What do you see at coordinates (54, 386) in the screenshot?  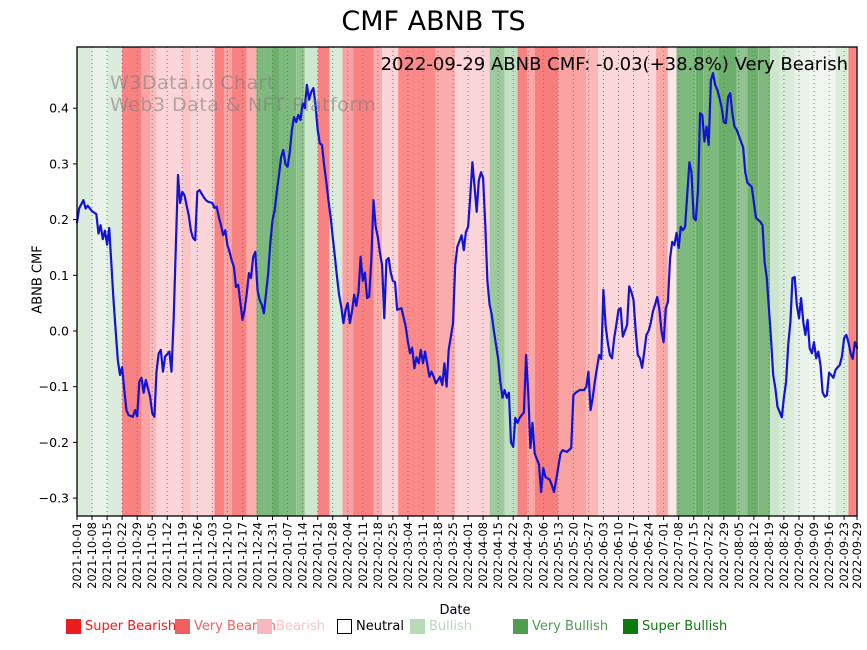 I see `svg-text: −0.1` at bounding box center [54, 386].